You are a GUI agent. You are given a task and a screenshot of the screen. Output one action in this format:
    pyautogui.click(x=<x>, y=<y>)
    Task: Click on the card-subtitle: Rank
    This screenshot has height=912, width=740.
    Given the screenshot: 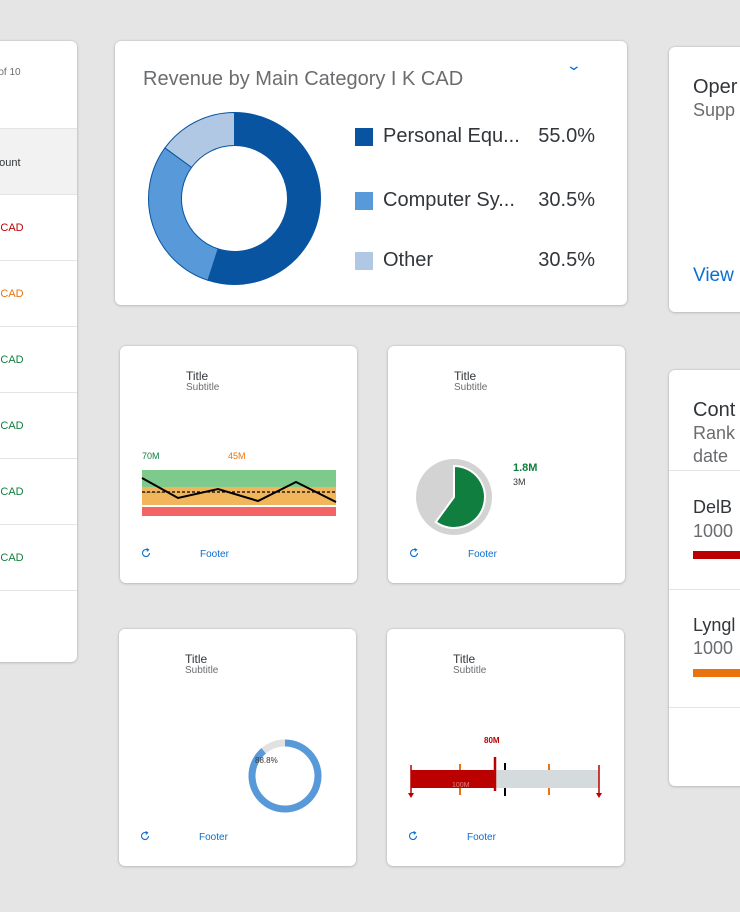 What is the action you would take?
    pyautogui.click(x=714, y=433)
    